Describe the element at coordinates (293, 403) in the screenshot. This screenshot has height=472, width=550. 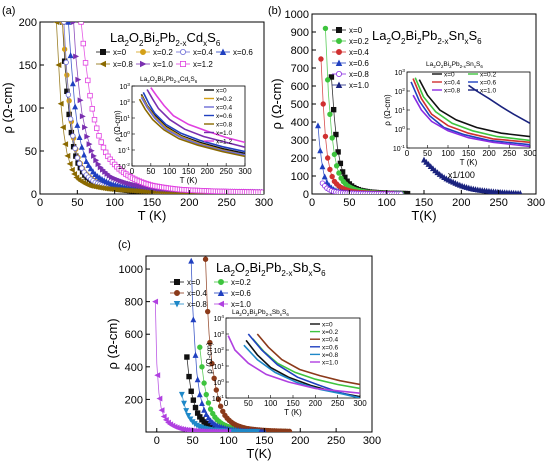
I see `panel-c-inset-xtick-label: 150` at that location.